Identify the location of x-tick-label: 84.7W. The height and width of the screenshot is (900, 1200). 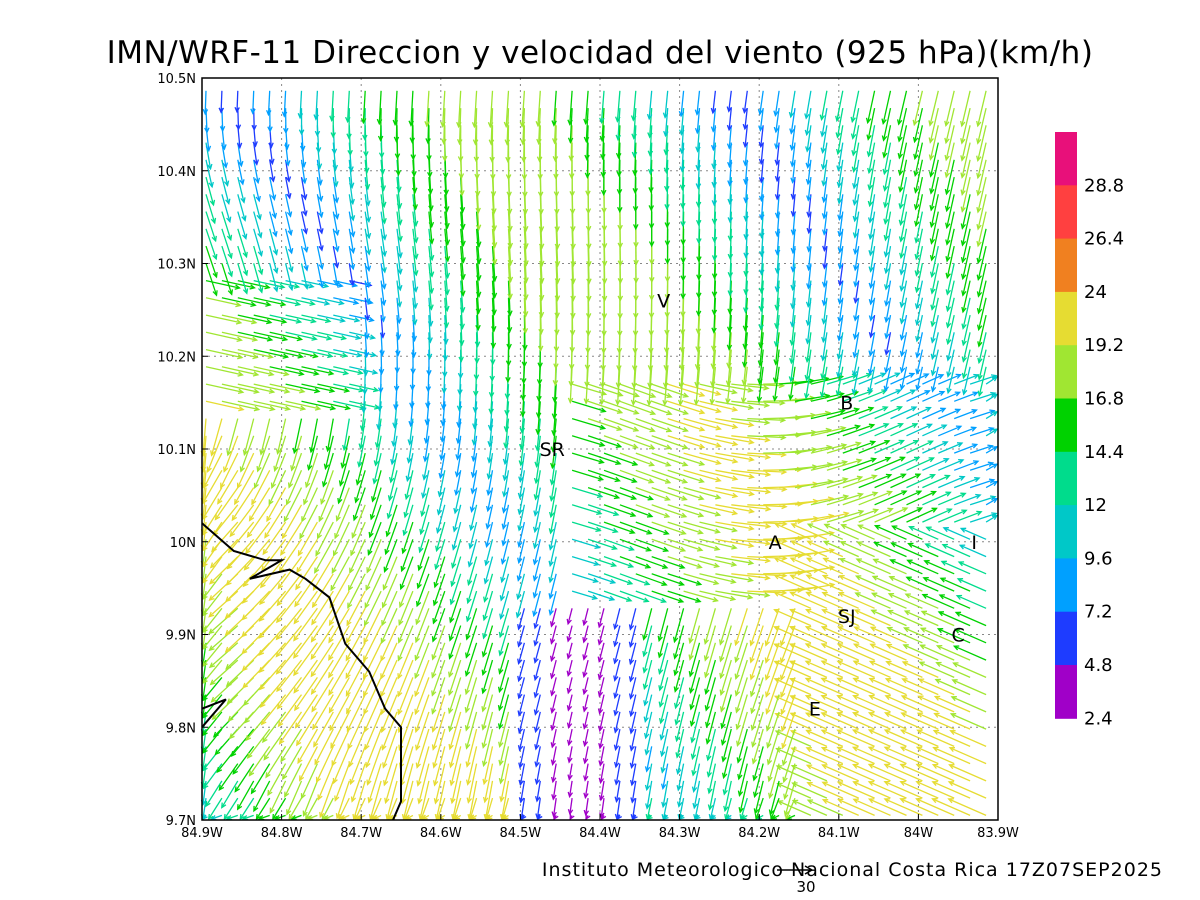
(361, 833).